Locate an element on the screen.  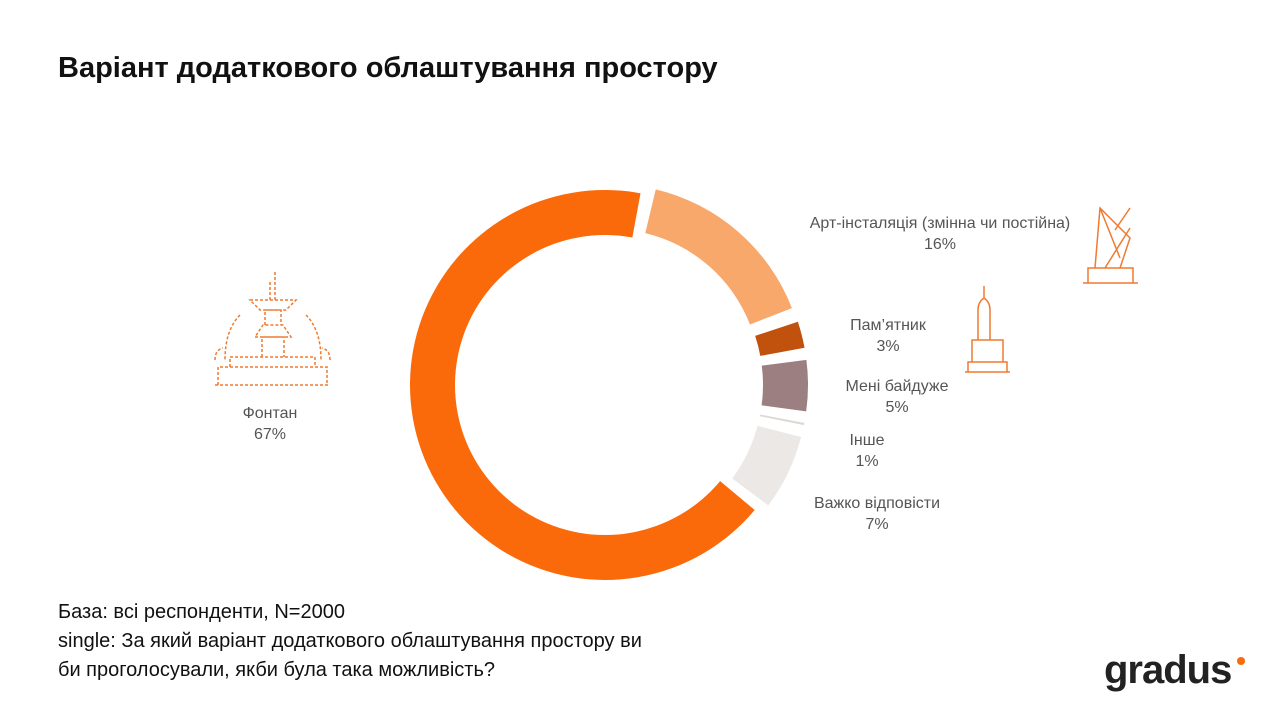
segment-label: Мені байдуже is located at coordinates (897, 386).